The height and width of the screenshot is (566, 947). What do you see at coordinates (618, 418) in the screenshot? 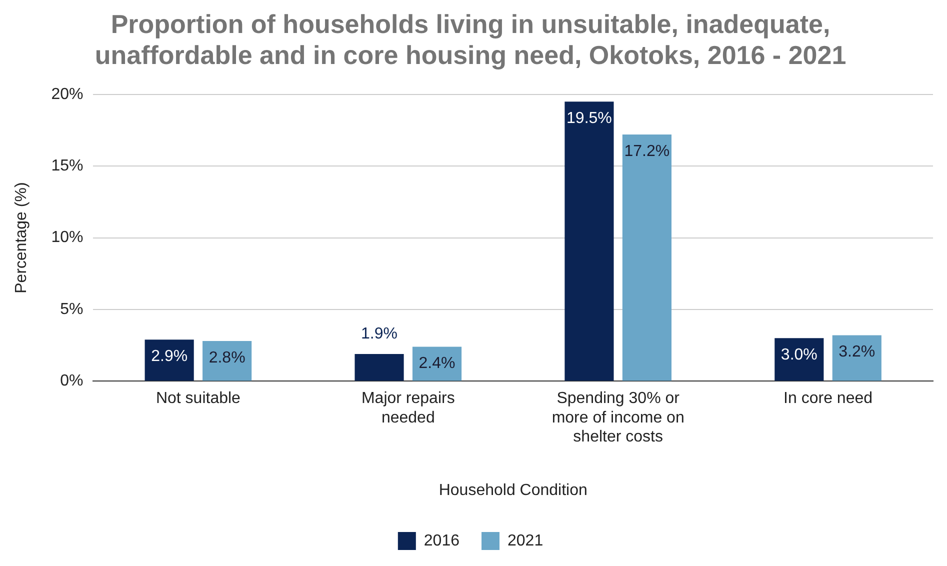
I see `x-tick-label: Spending 30% or more of income on shelter costs` at bounding box center [618, 418].